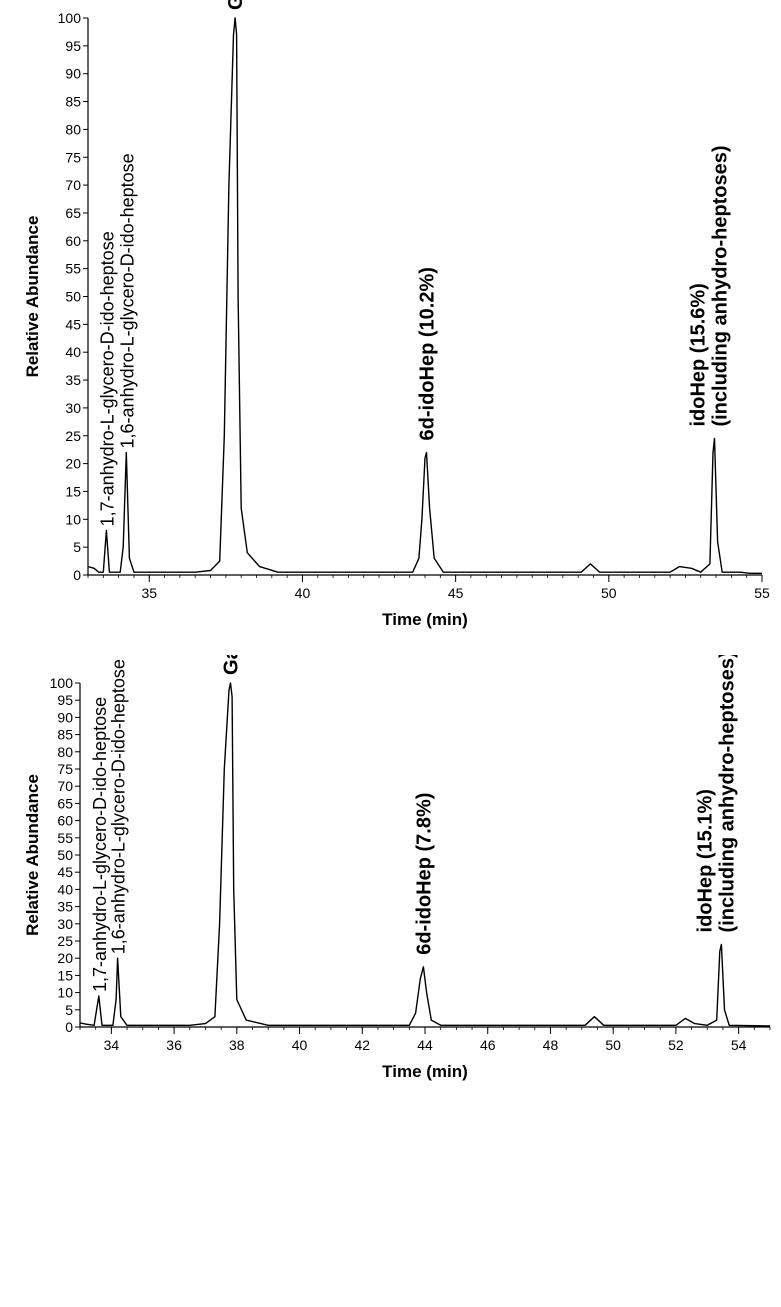 This screenshot has width=781, height=1307. Describe the element at coordinates (676, 1045) in the screenshot. I see `x-tick-label: 52` at that location.